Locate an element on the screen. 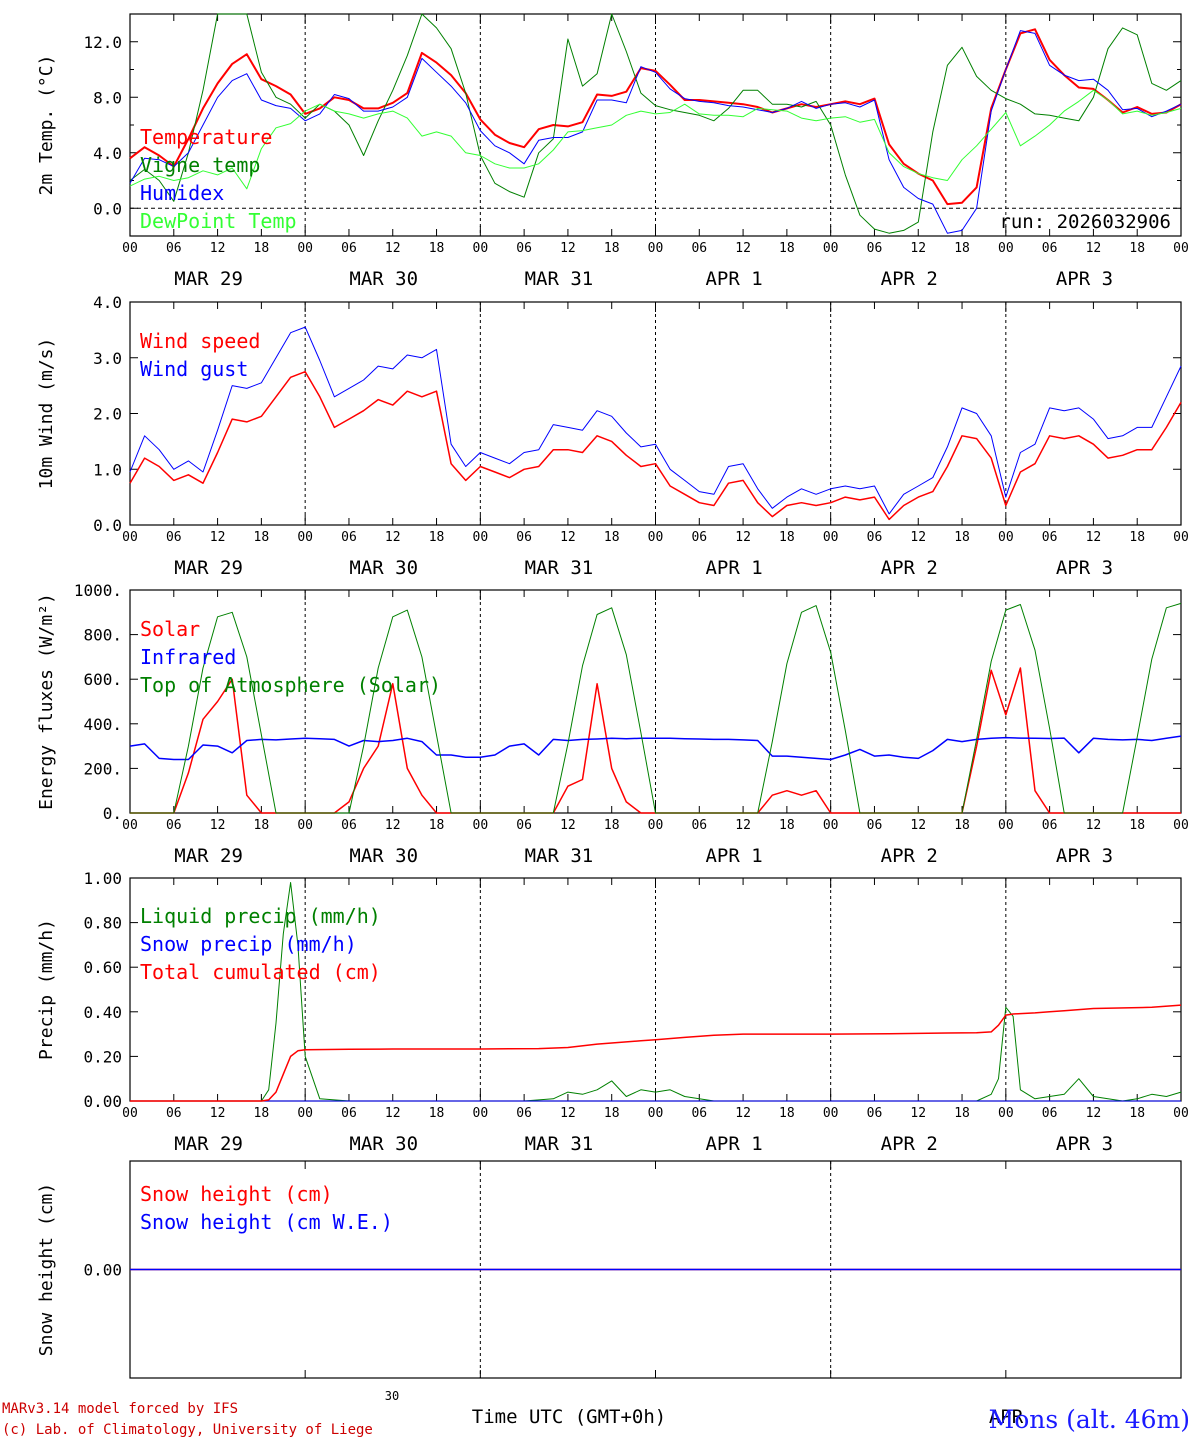  legend-entry: Wind gust is located at coordinates (194, 369).